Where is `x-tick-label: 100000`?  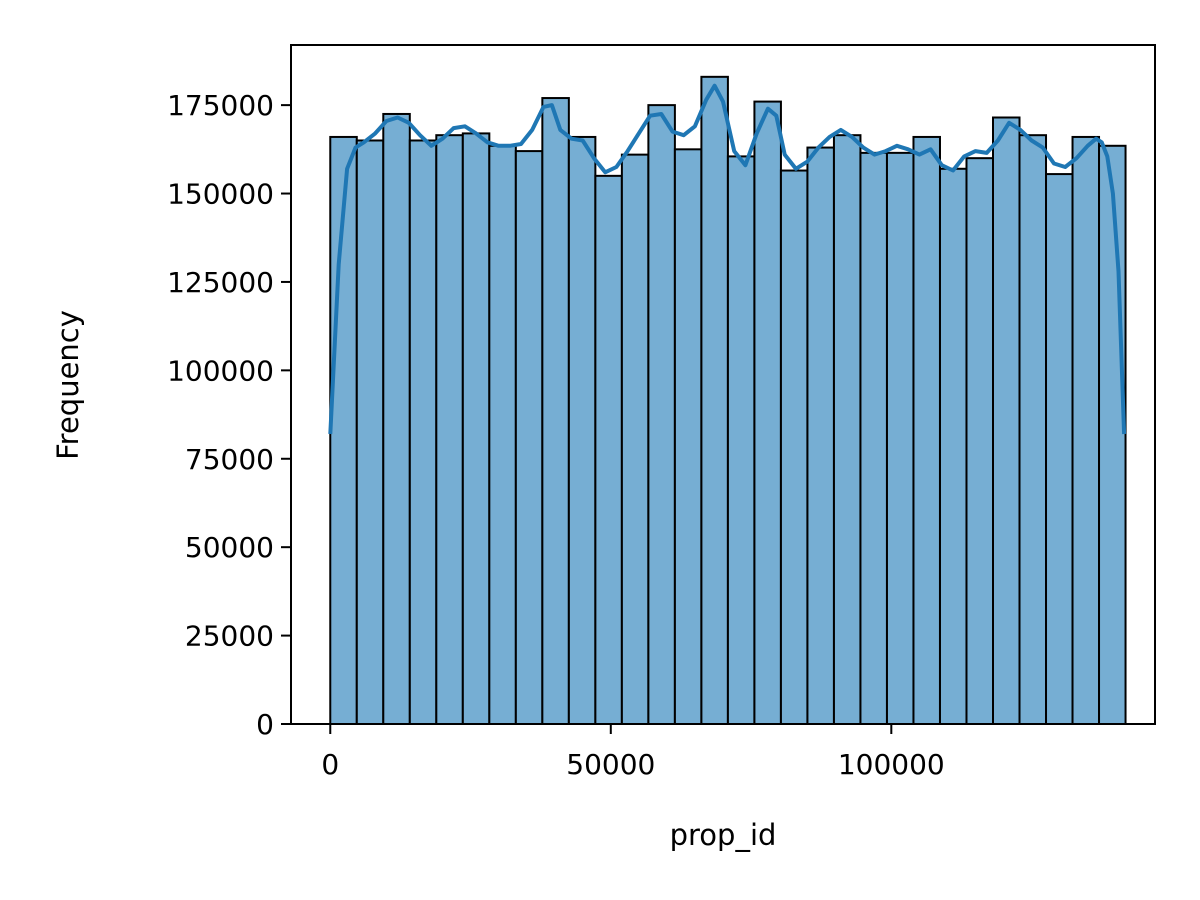
x-tick-label: 100000 is located at coordinates (891, 764).